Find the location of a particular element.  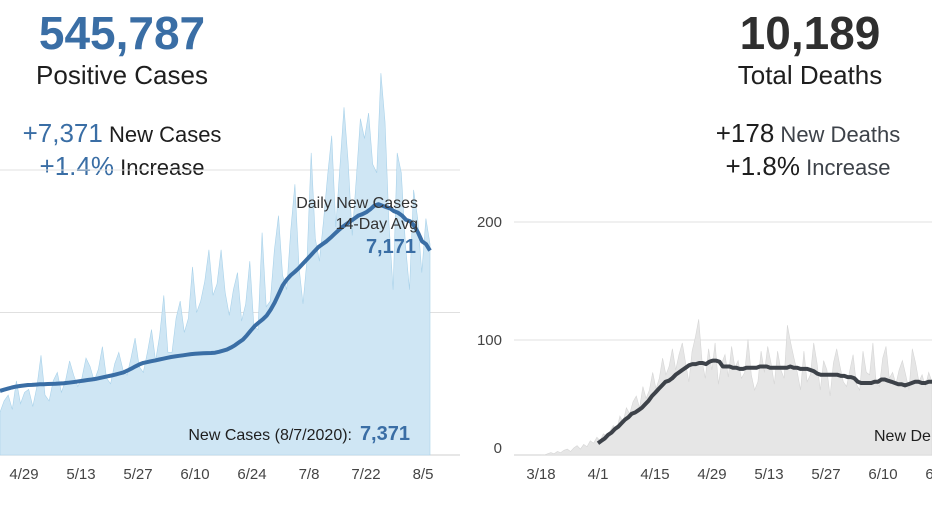

new-cases-line: +7,371 New Cases is located at coordinates (122, 133).